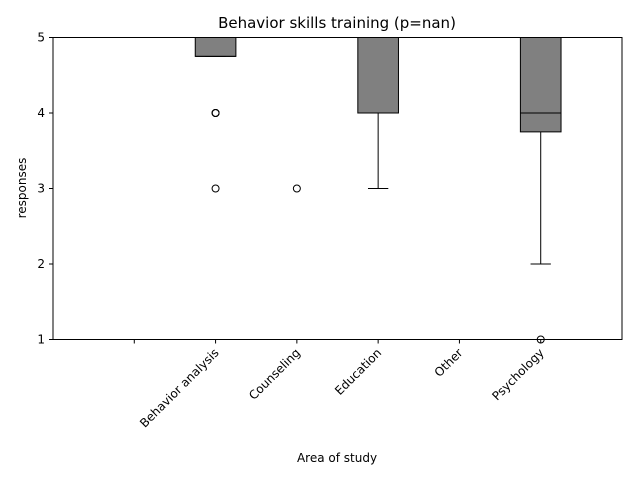 This screenshot has width=640, height=485. I want to click on y-tick-label: 3, so click(41, 189).